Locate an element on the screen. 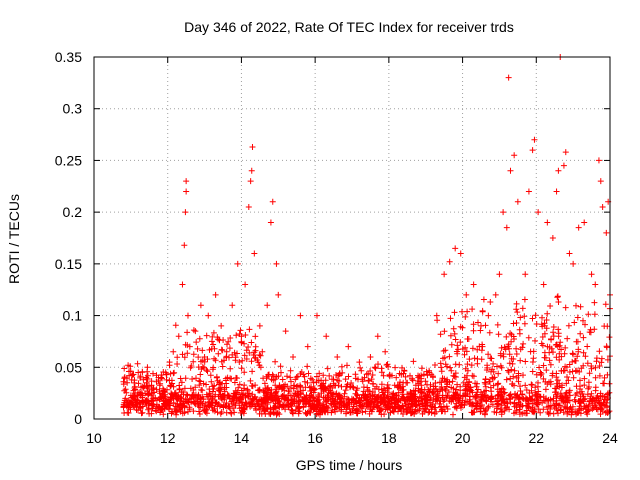  y-tick-label: 0.1 is located at coordinates (73, 316).